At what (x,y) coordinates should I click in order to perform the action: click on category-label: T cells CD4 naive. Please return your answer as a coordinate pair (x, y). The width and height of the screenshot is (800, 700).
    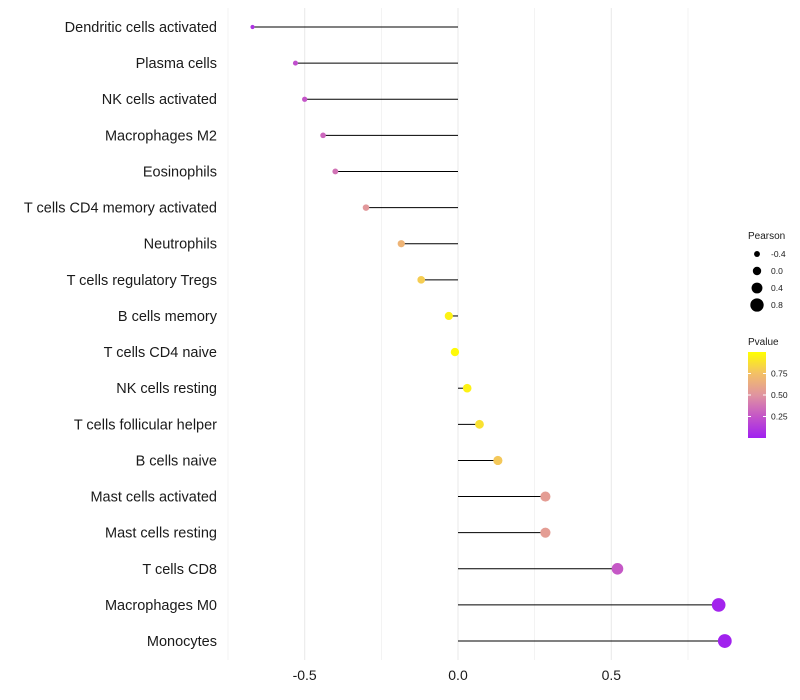
    Looking at the image, I should click on (160, 353).